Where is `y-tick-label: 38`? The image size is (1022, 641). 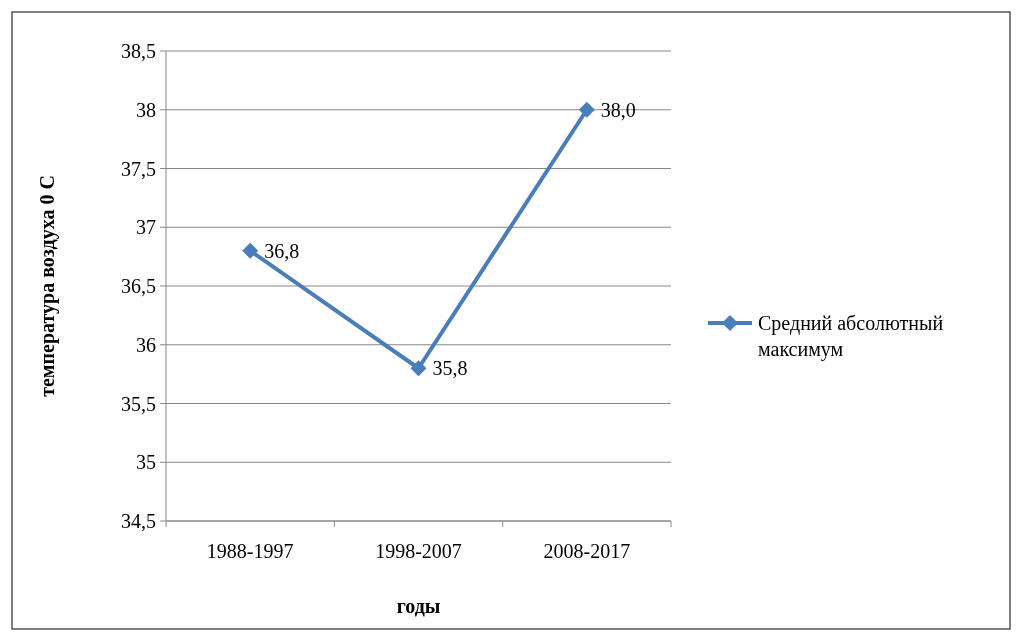
y-tick-label: 38 is located at coordinates (146, 109).